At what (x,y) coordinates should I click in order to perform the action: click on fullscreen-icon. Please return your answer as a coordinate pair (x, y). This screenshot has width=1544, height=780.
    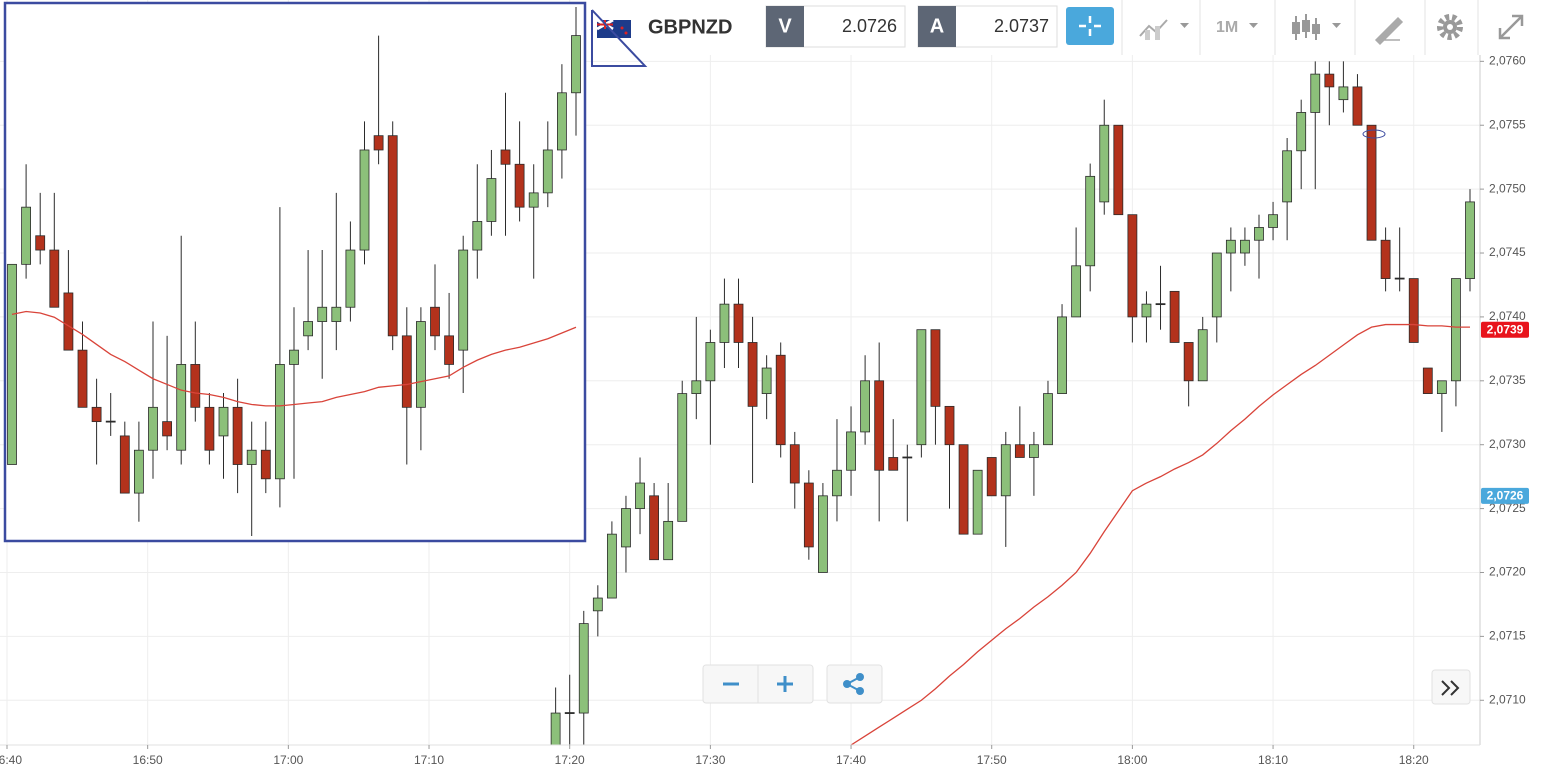
    Looking at the image, I should click on (1511, 27).